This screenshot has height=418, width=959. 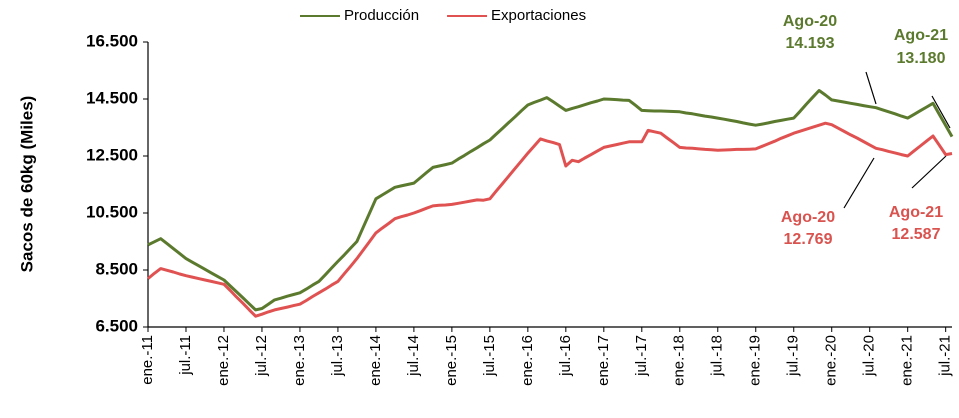 I want to click on y-tick-label: 8.500, so click(x=116, y=268).